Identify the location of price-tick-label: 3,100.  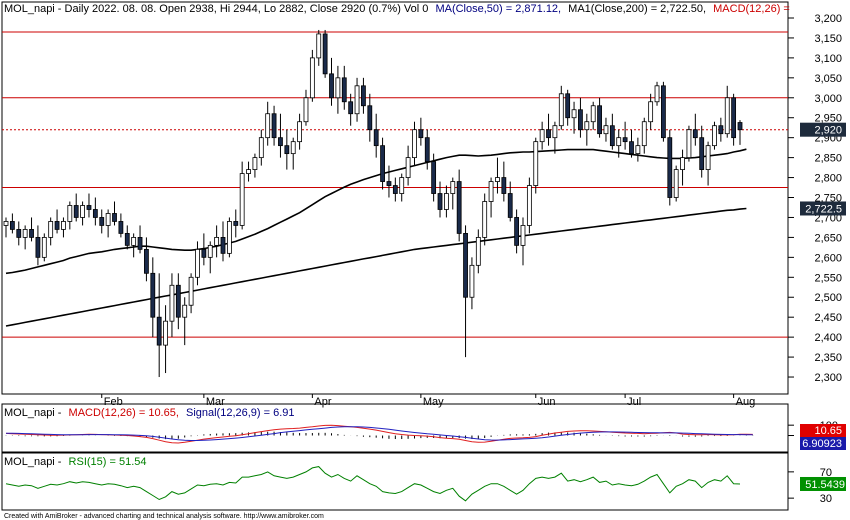
(828, 59).